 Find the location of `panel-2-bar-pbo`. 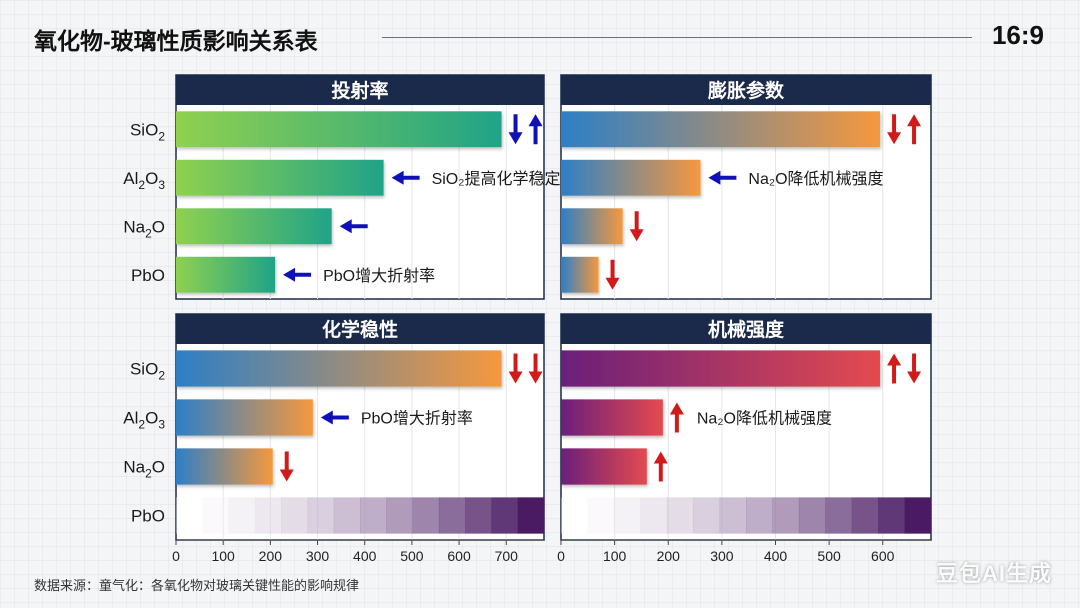

panel-2-bar-pbo is located at coordinates (580, 274).